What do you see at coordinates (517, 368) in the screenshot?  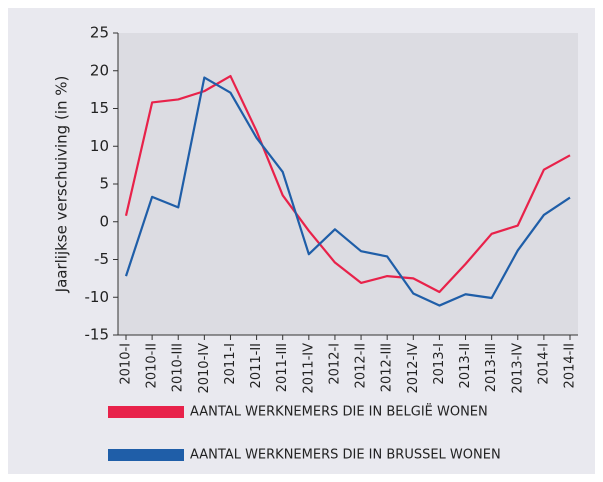 I see `x-tick-label: 2013-IV` at bounding box center [517, 368].